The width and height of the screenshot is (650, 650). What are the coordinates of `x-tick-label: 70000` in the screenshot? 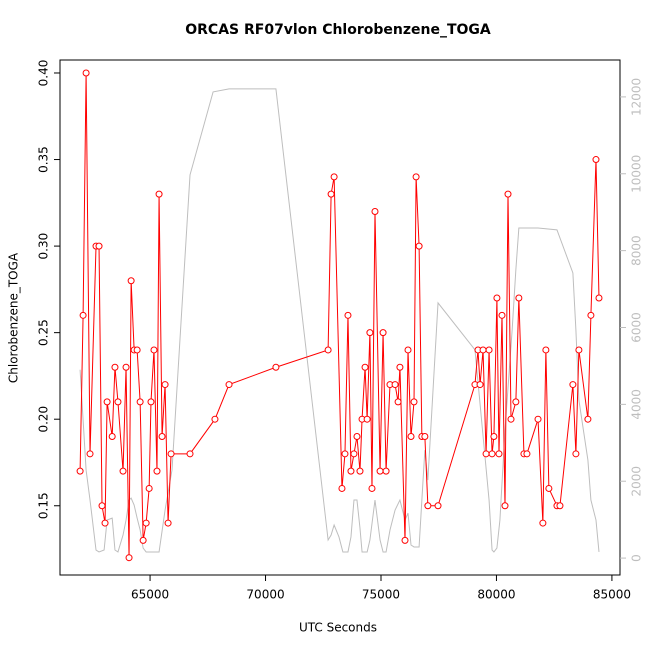 It's located at (265, 595).